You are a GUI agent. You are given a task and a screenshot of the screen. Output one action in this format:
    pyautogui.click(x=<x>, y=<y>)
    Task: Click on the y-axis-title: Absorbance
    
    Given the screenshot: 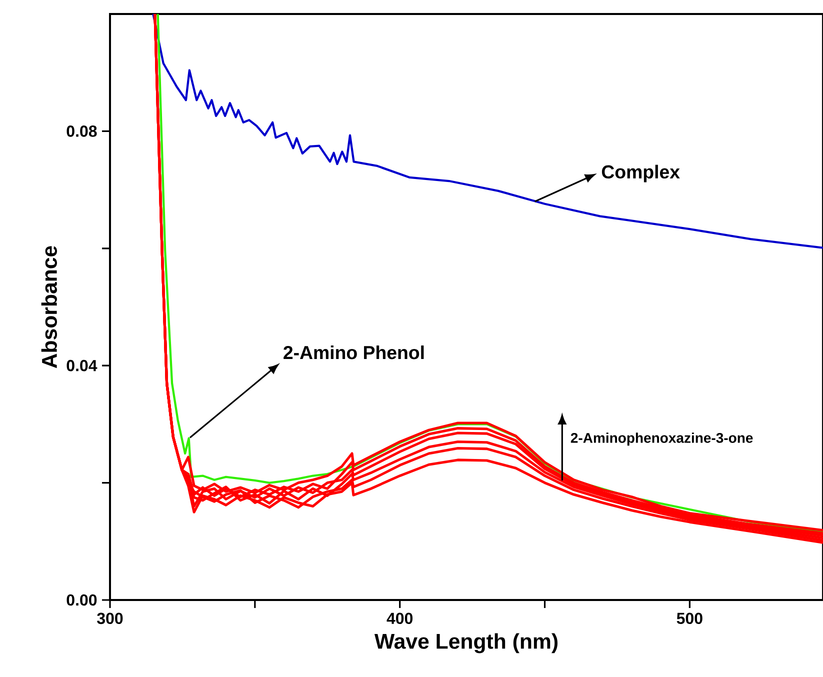 What is the action you would take?
    pyautogui.click(x=49, y=307)
    